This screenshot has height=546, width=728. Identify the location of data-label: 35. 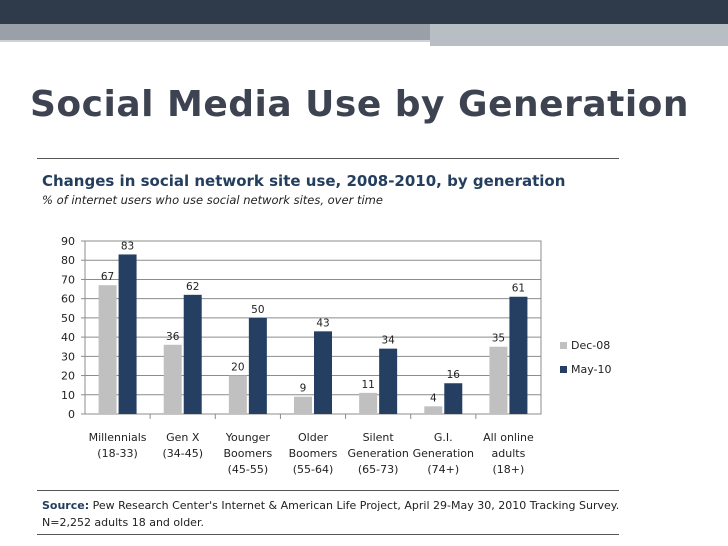
(498, 339).